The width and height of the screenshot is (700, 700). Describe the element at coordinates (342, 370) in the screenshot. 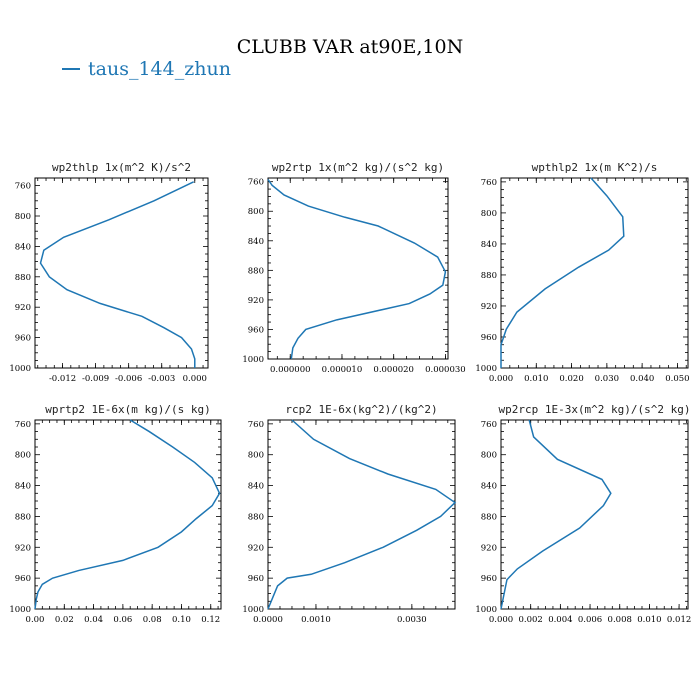

I see `x-tick-label: 0.000010` at that location.